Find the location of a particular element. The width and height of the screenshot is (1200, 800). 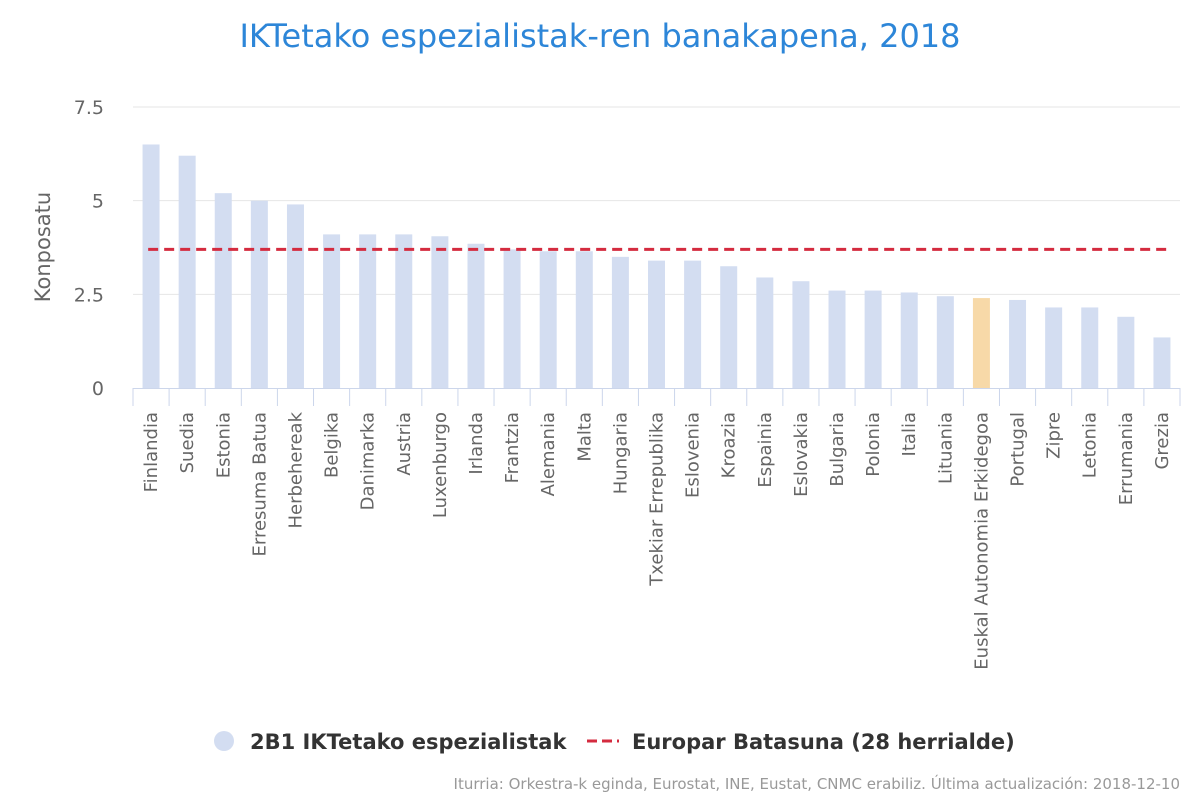

y-axis-ticks: 0 2.5 5 7.5 is located at coordinates (89, 248).